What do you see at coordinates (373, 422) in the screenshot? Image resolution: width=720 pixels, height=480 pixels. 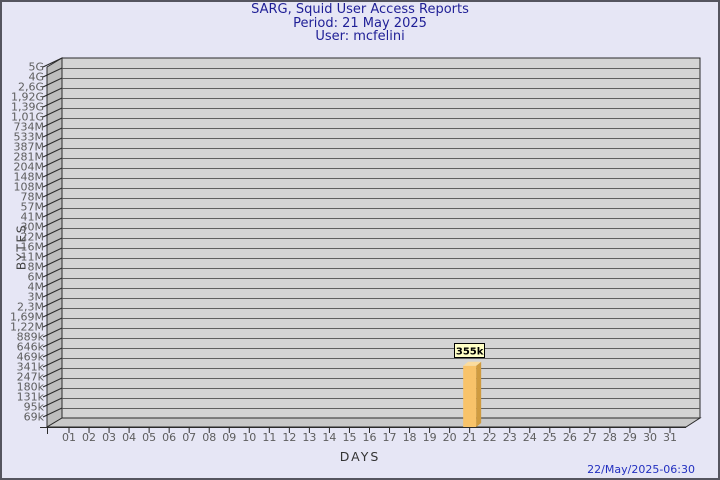 I see `plot-floor` at bounding box center [373, 422].